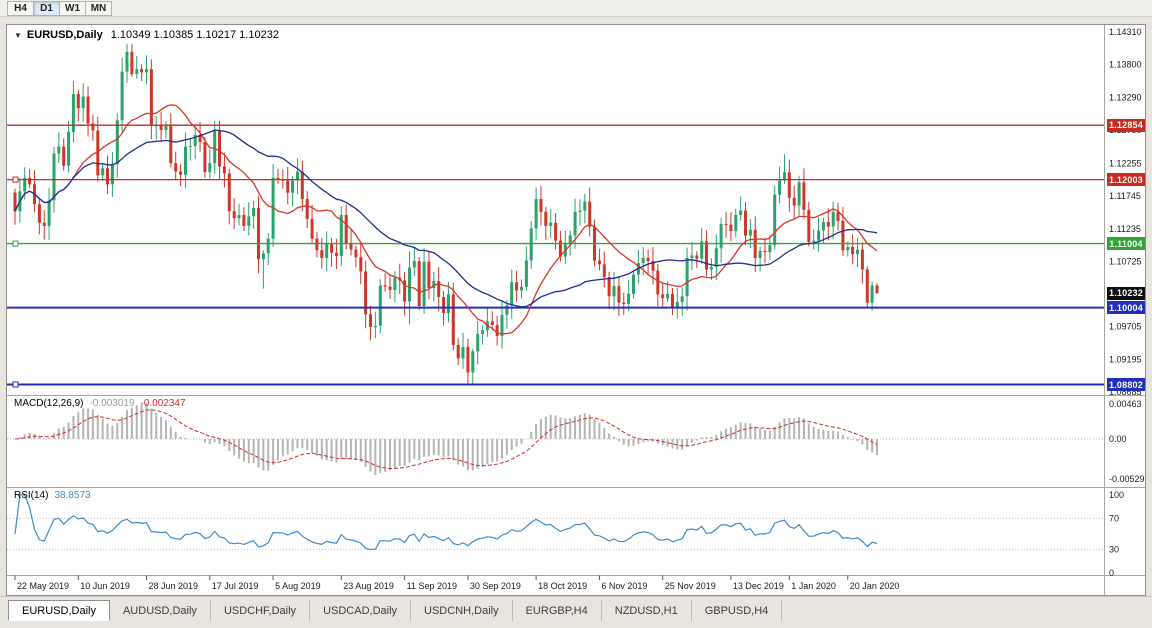  Describe the element at coordinates (43, 586) in the screenshot. I see `svg-text: 22 May 2019` at that location.